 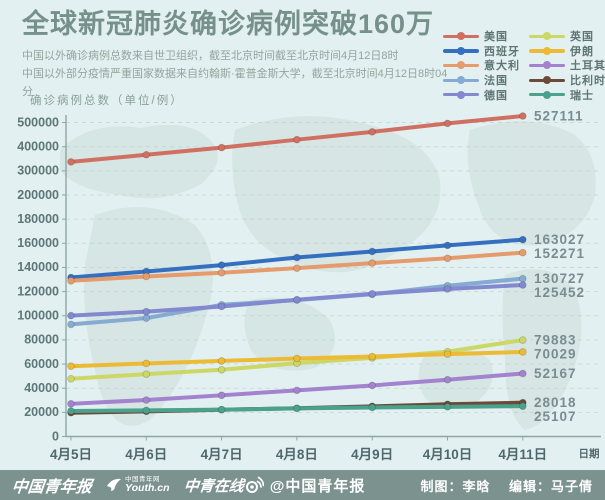 What do you see at coordinates (559, 239) in the screenshot?
I see `svg-text: 163027` at bounding box center [559, 239].